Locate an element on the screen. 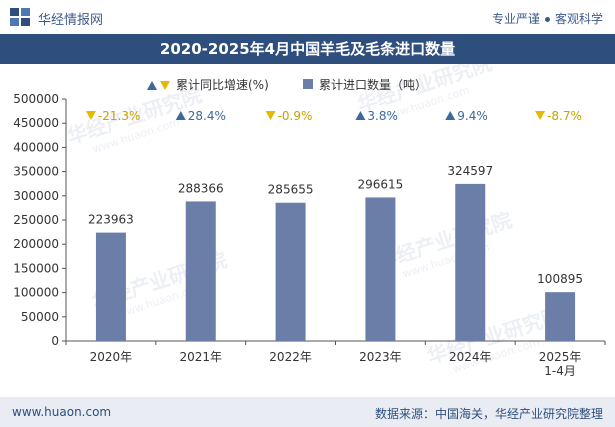 The image size is (615, 427). legend-volume-label: 累计进口数量（吨） is located at coordinates (373, 84).